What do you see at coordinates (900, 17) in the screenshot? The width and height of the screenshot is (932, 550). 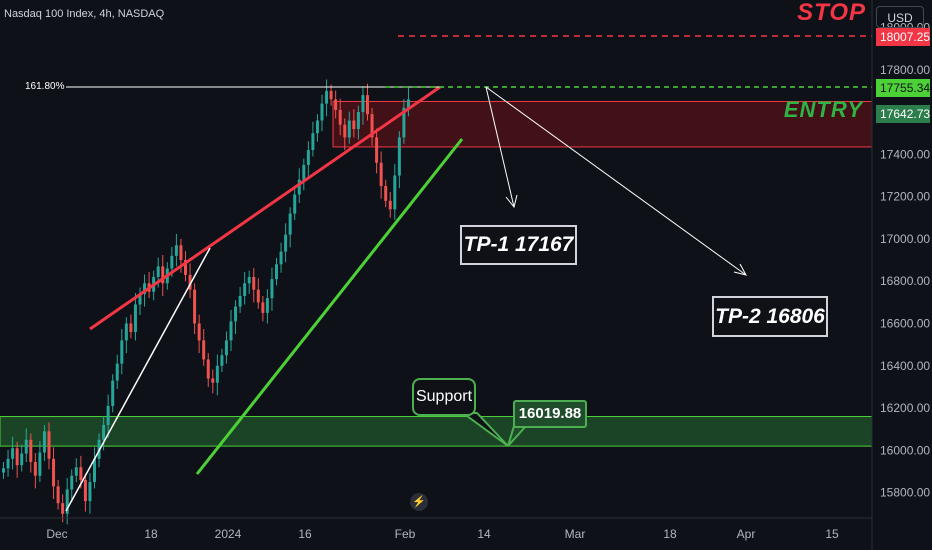 I see `currency-button: USD` at bounding box center [900, 17].